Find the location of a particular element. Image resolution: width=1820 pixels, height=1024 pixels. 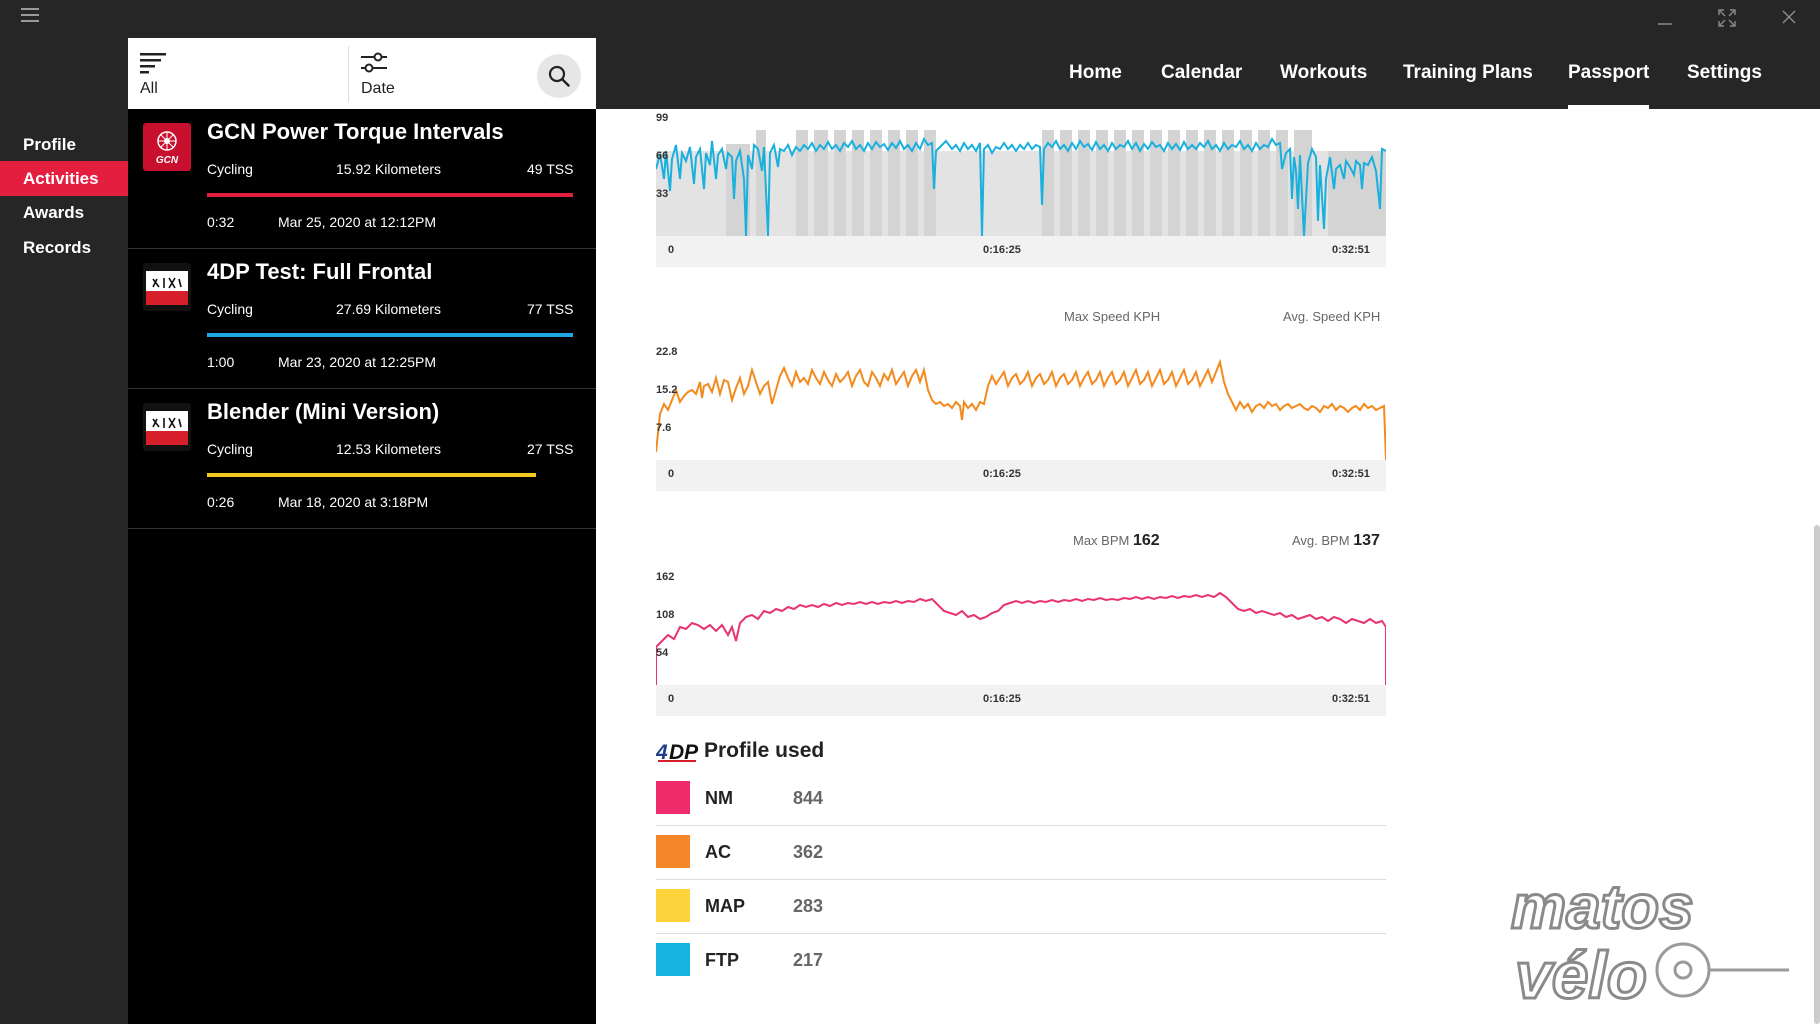

cadence-chart: 99 66 33 0 0:16:25 0:32:51 is located at coordinates (1021, 188).